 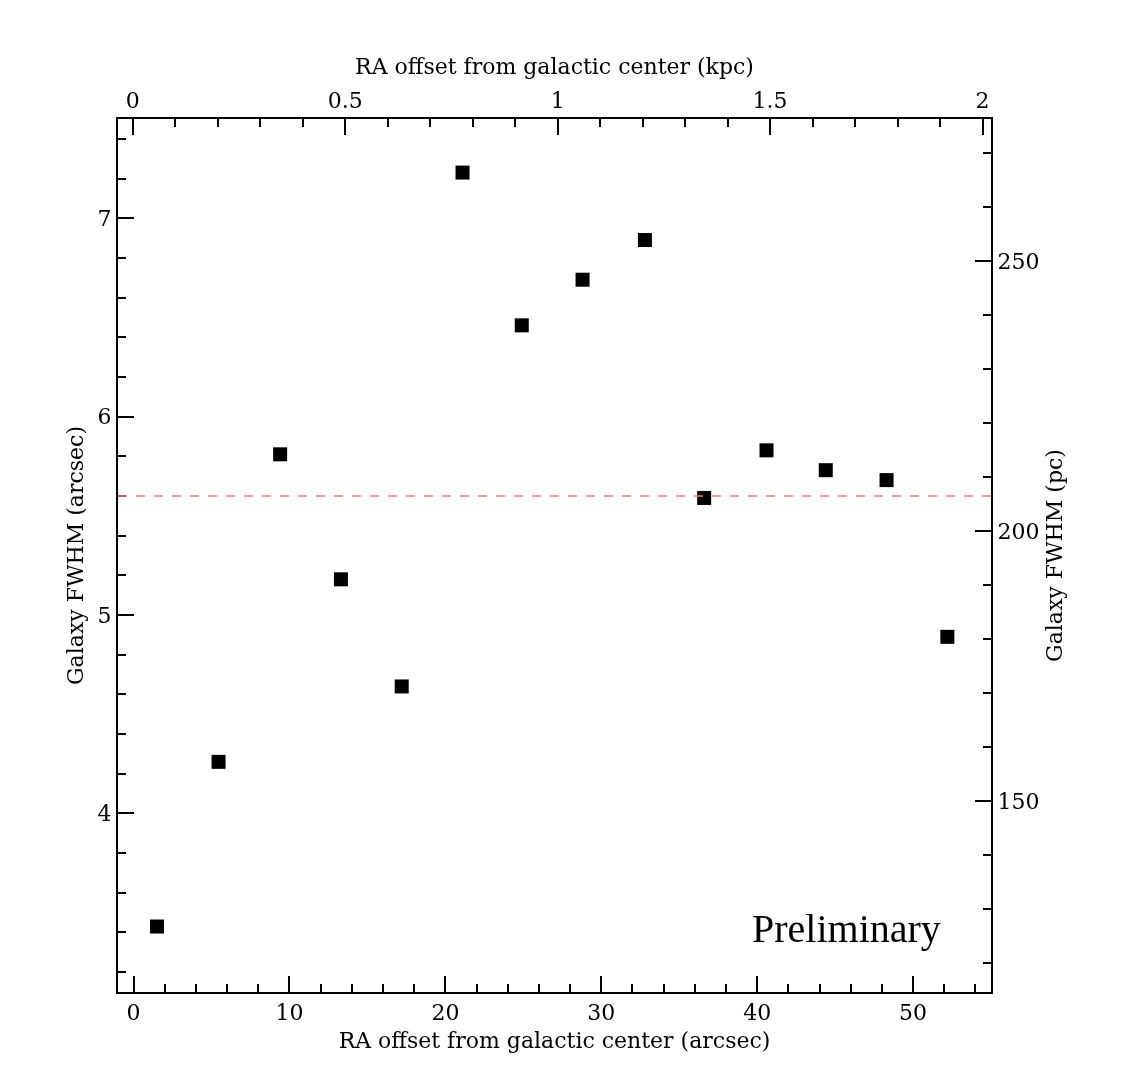 What do you see at coordinates (557, 101) in the screenshot?
I see `x2-tick-label: 1` at bounding box center [557, 101].